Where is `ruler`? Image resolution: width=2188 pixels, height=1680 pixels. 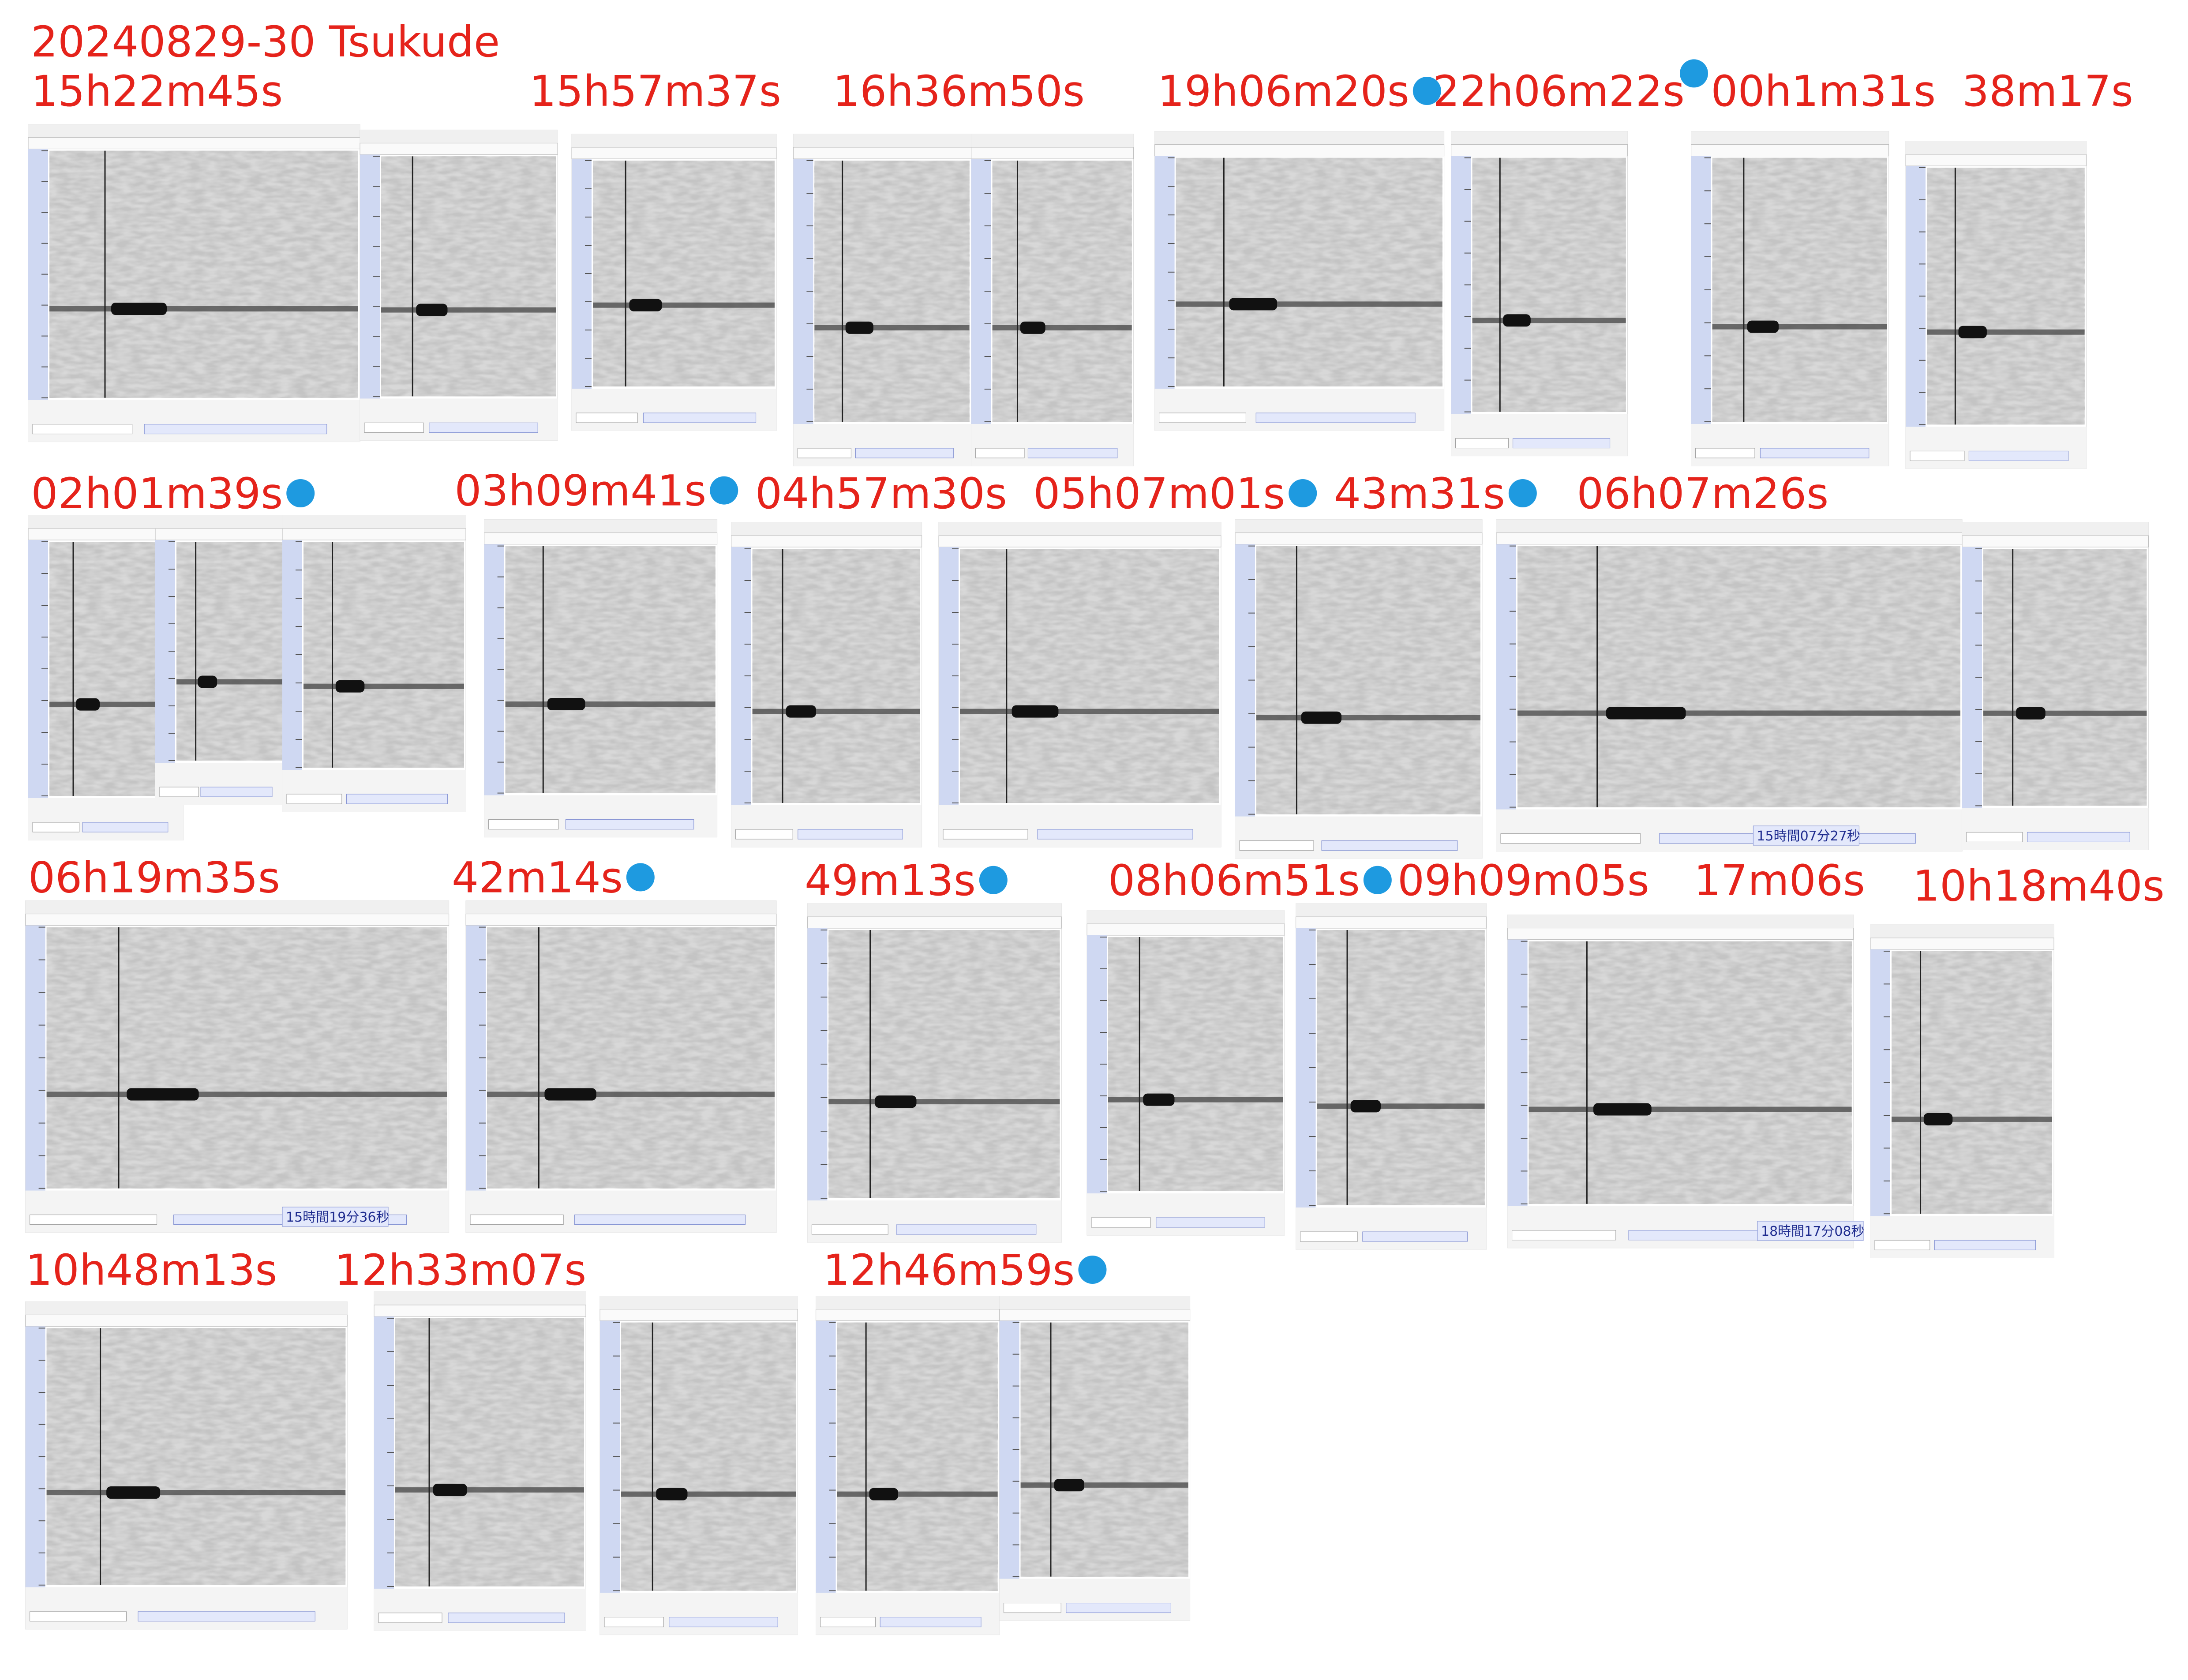 ruler is located at coordinates (1880, 1083).